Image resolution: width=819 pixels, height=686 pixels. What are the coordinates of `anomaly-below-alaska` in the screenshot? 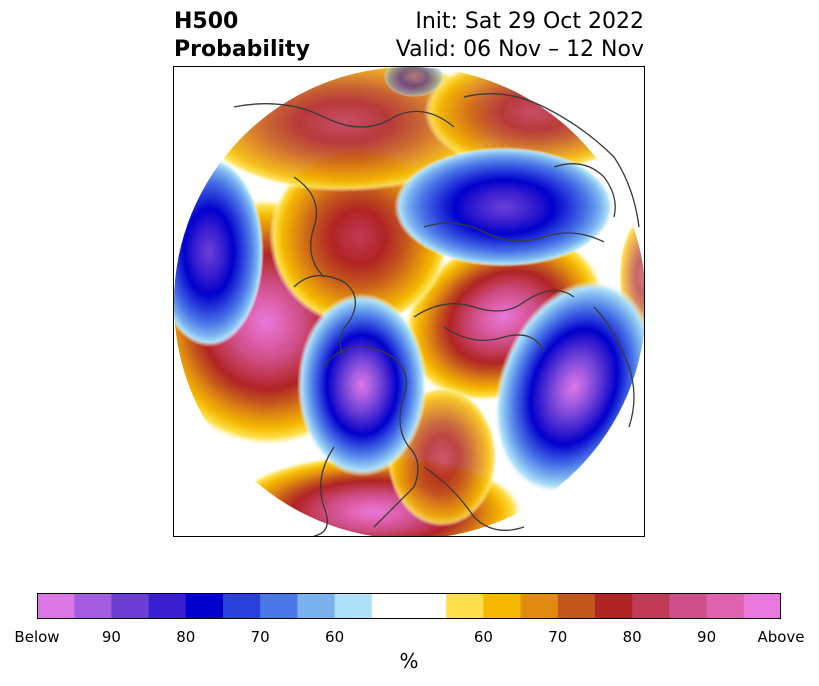 It's located at (362, 385).